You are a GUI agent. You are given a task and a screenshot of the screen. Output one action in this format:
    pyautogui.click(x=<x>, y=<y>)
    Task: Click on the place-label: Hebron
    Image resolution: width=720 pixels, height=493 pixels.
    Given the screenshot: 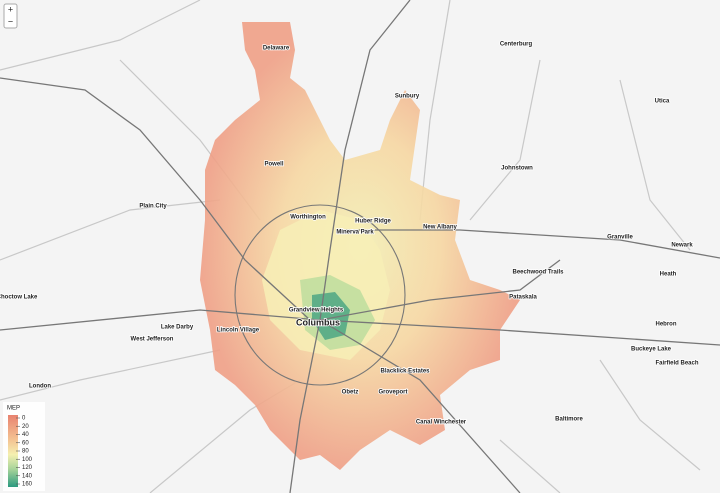 What is the action you would take?
    pyautogui.click(x=666, y=325)
    